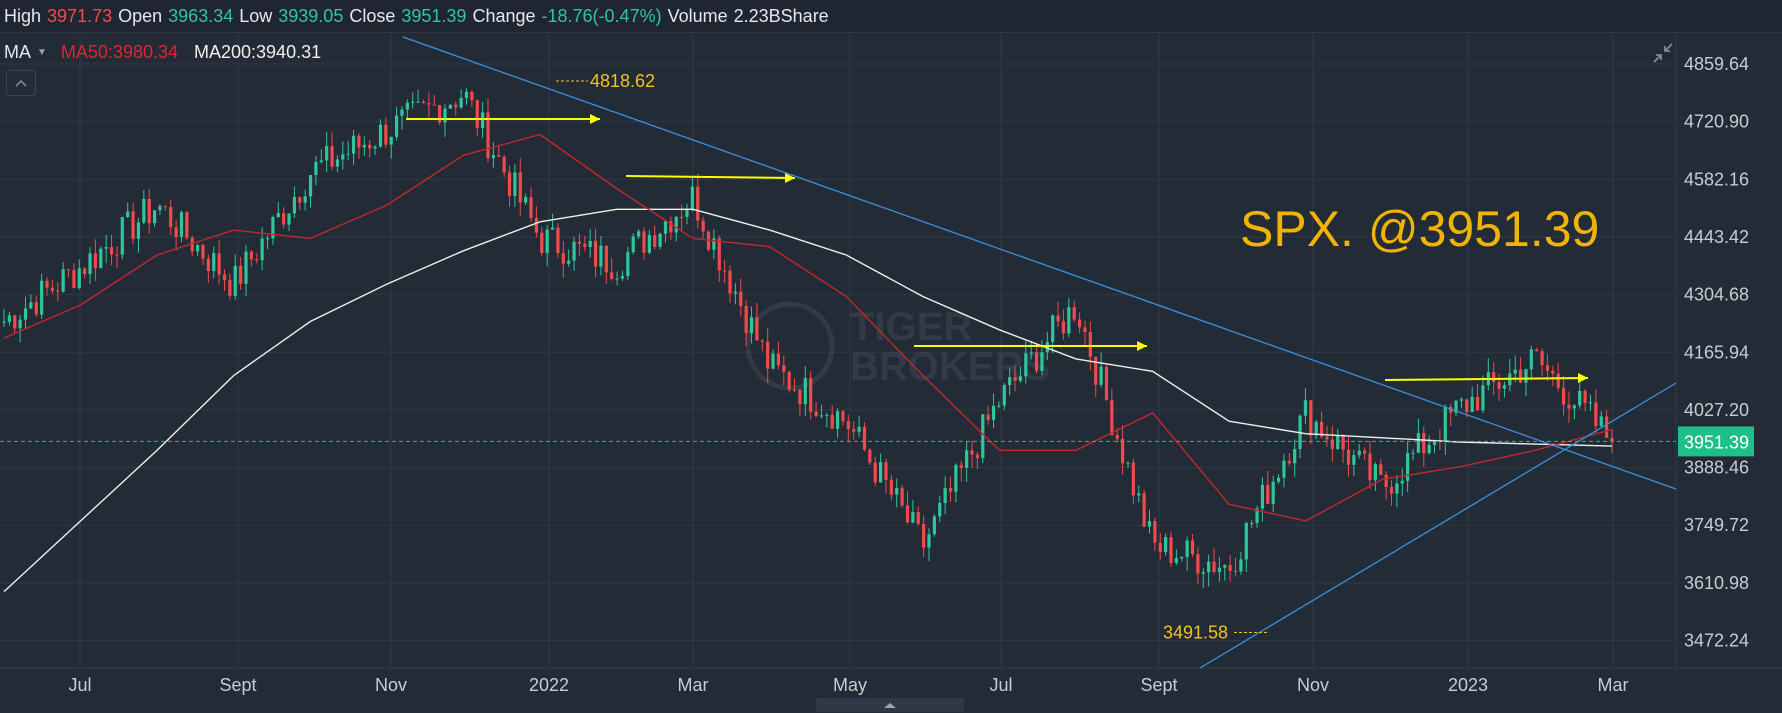 This screenshot has height=713, width=1782. I want to click on triangle-up-icon, so click(890, 705).